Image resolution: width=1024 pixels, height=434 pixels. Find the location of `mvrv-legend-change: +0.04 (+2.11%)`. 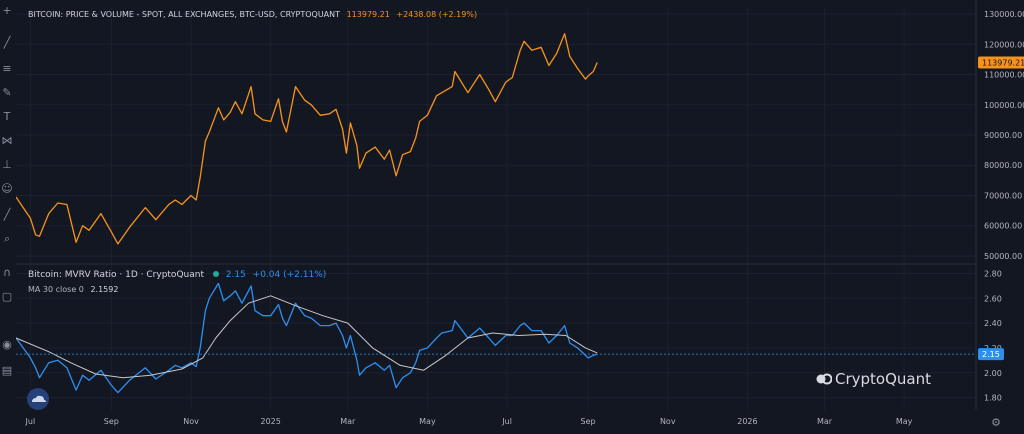

mvrv-legend-change: +0.04 (+2.11%) is located at coordinates (289, 275).